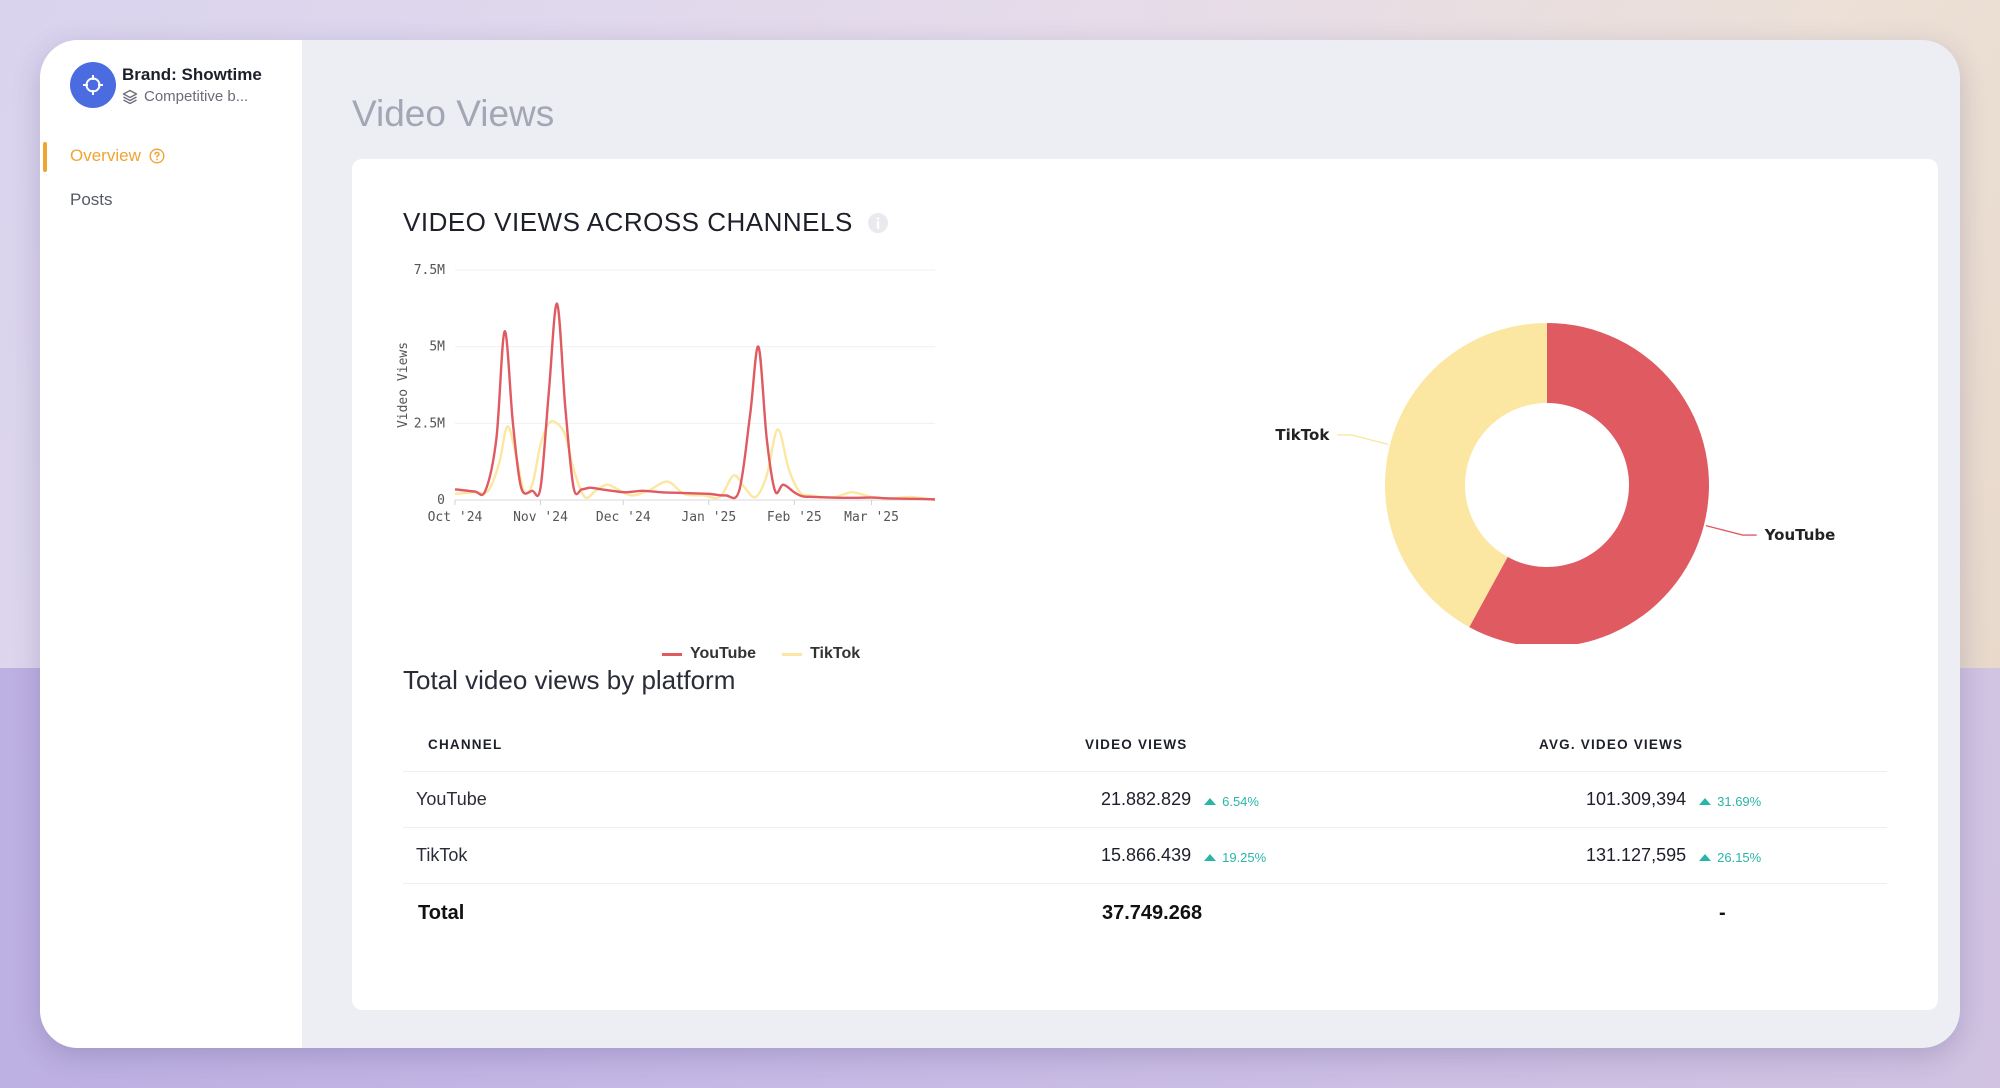  Describe the element at coordinates (672, 654) in the screenshot. I see `legend-swatch-youtube` at that location.